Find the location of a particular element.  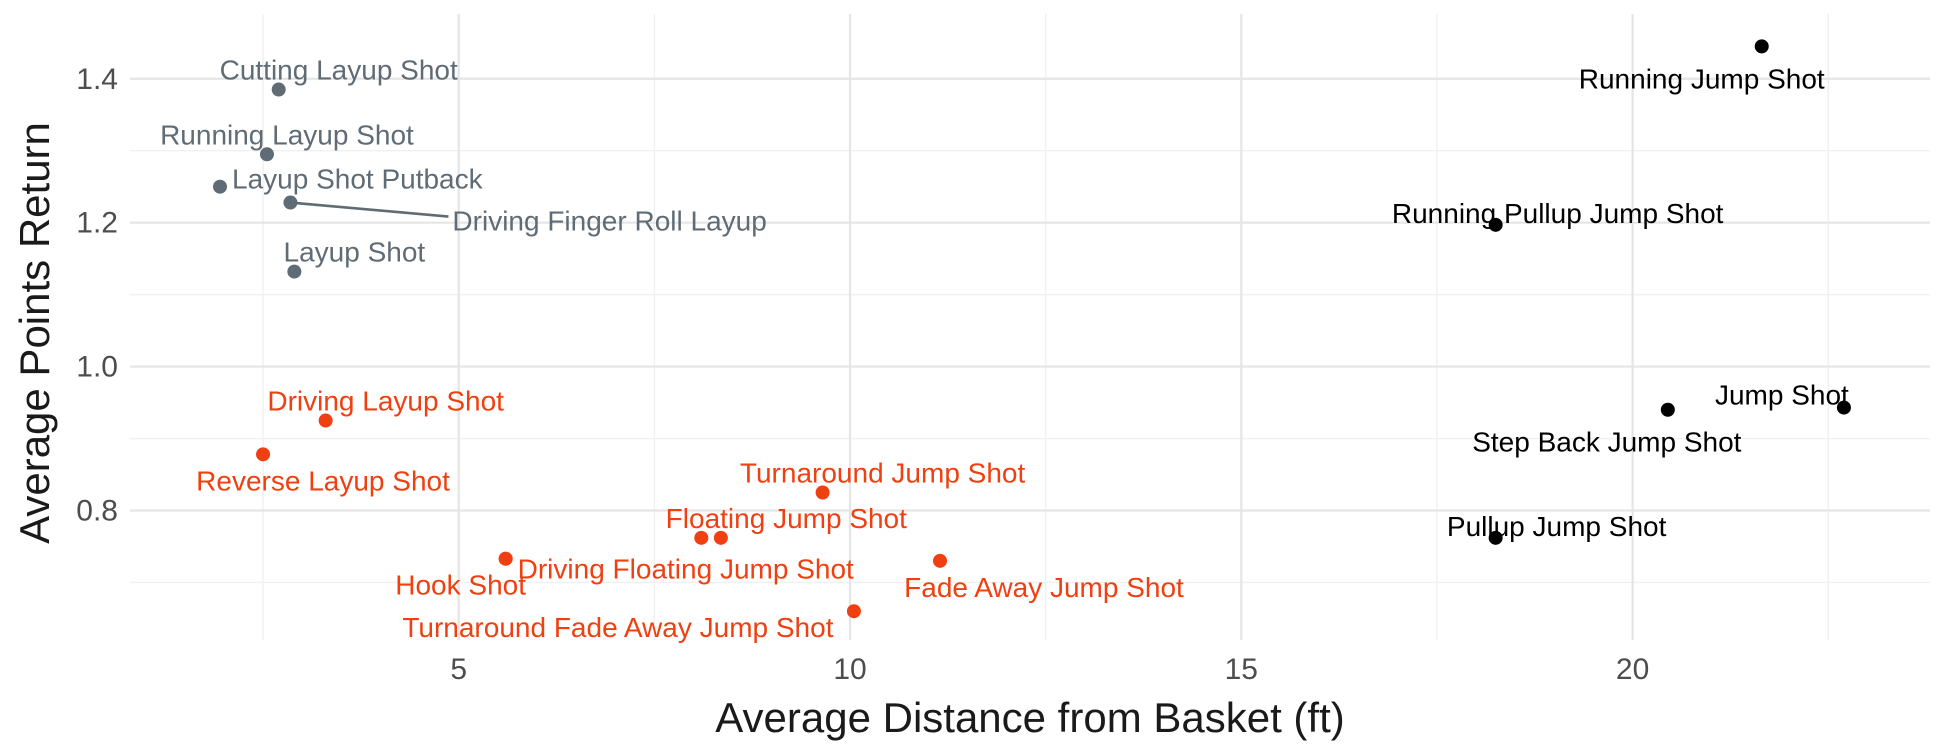

data-point-step-back-jump-shot is located at coordinates (1668, 410).